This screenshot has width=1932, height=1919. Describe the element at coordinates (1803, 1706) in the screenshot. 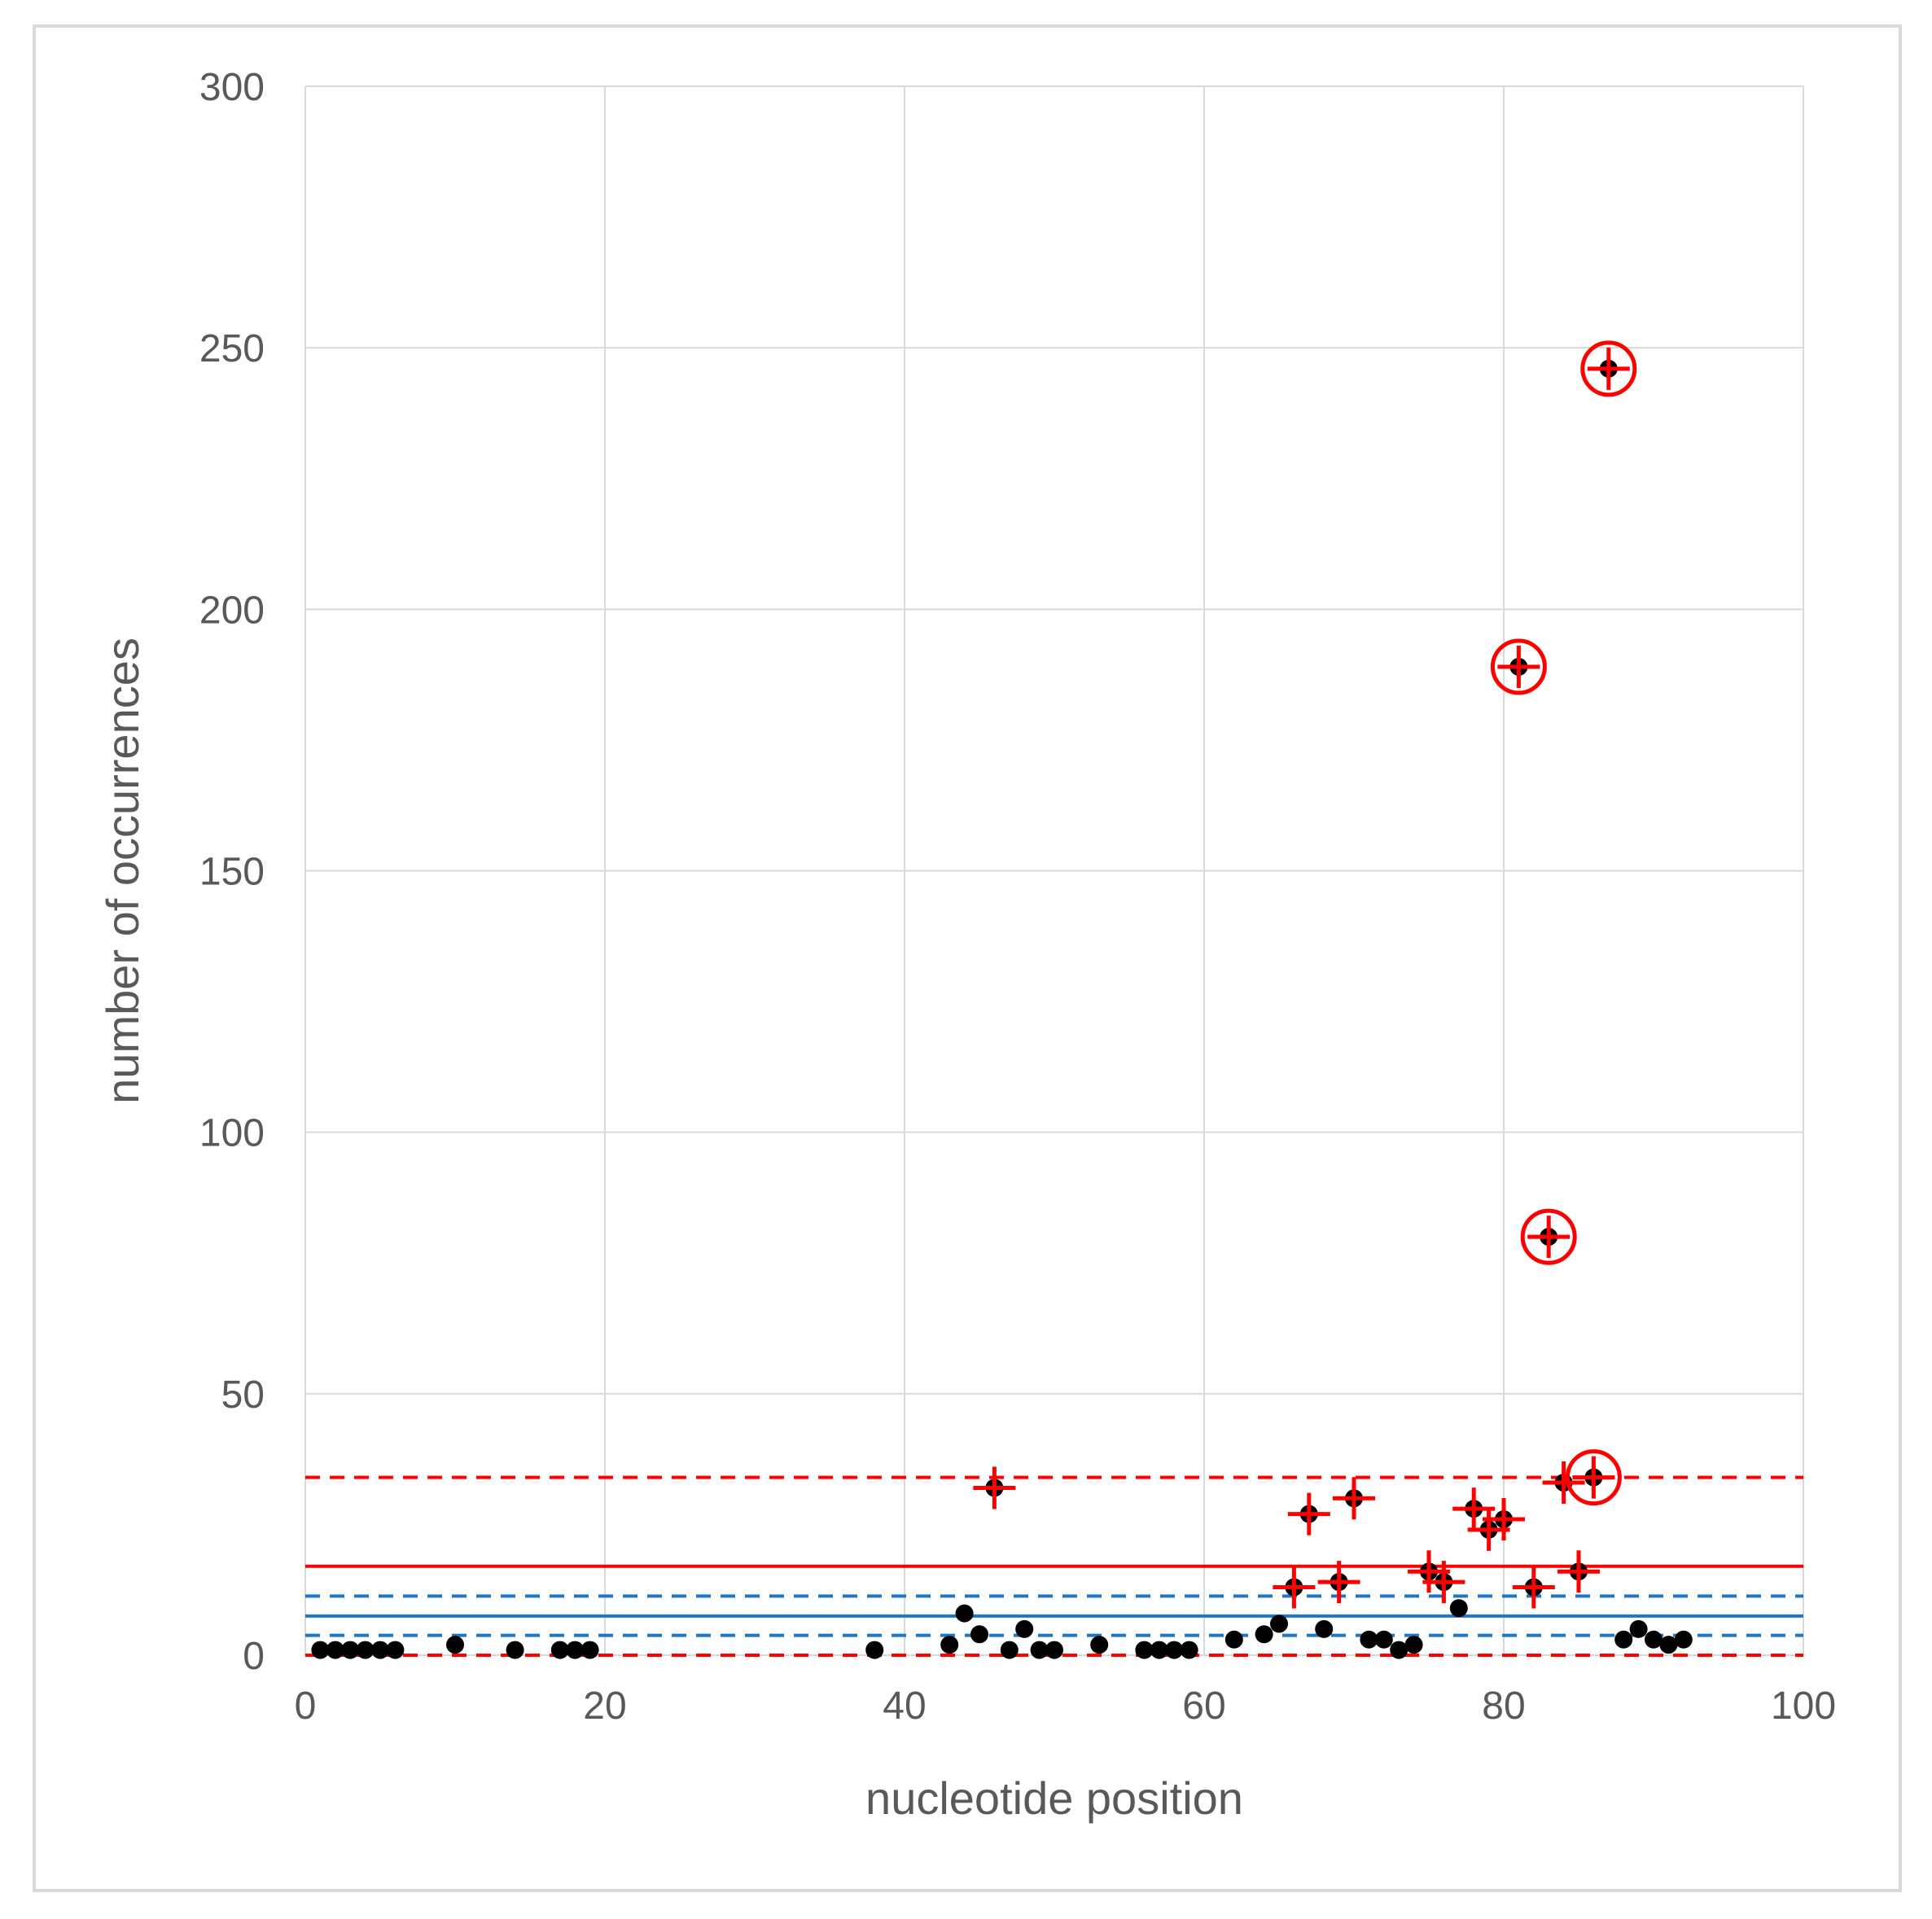

I see `x-tick-label: 100` at that location.